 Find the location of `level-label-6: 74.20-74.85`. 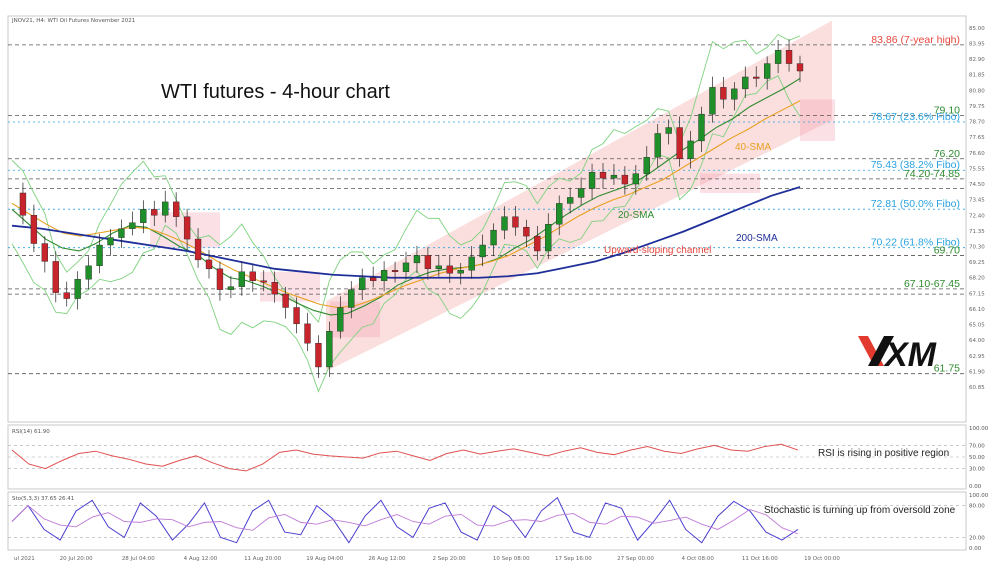

level-label-6: 74.20-74.85 is located at coordinates (932, 174).